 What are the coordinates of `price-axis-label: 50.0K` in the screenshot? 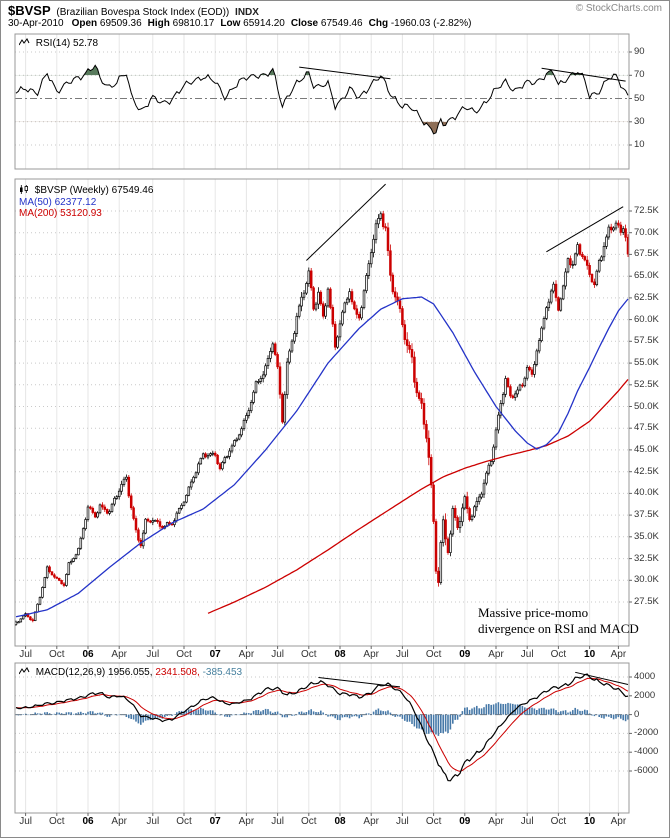 It's located at (646, 406).